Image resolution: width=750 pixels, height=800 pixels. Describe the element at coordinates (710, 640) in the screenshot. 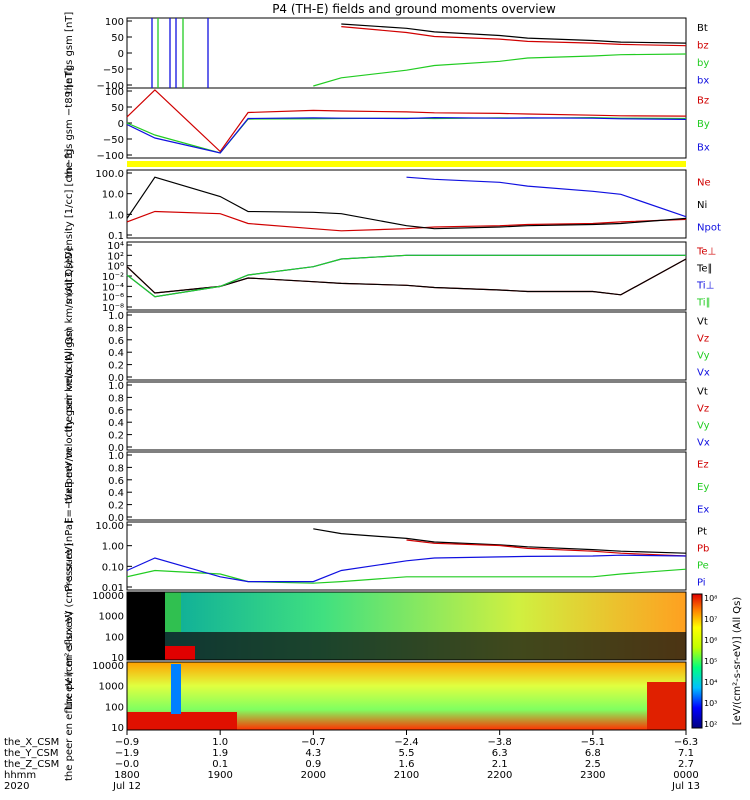

I see `colorbar-tick: 10⁶` at that location.